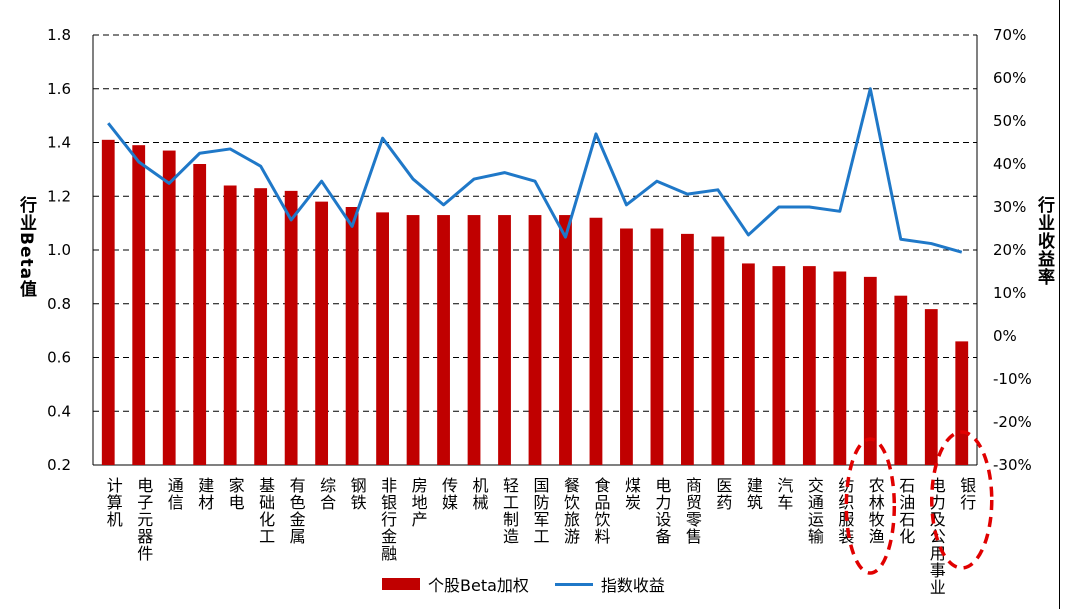 The height and width of the screenshot is (609, 1065). What do you see at coordinates (478, 585) in the screenshot?
I see `legend-label-bar: 个股Beta加权` at bounding box center [478, 585].